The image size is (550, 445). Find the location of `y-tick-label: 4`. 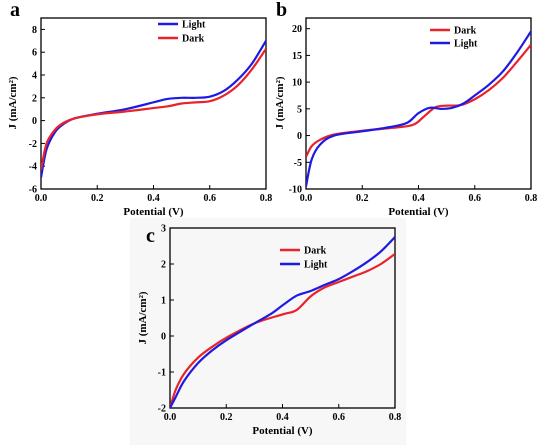

y-tick-label: 4 is located at coordinates (34, 76).